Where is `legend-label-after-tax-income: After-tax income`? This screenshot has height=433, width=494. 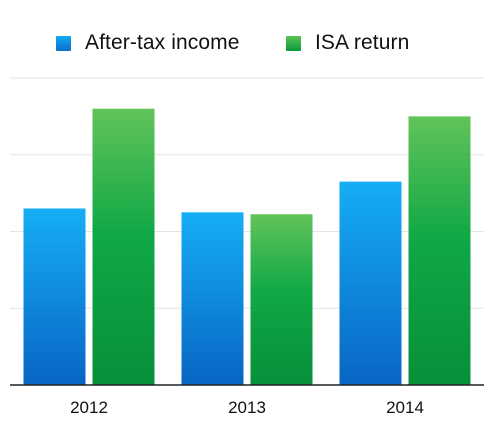
legend-label-after-tax-income: After-tax income is located at coordinates (162, 42).